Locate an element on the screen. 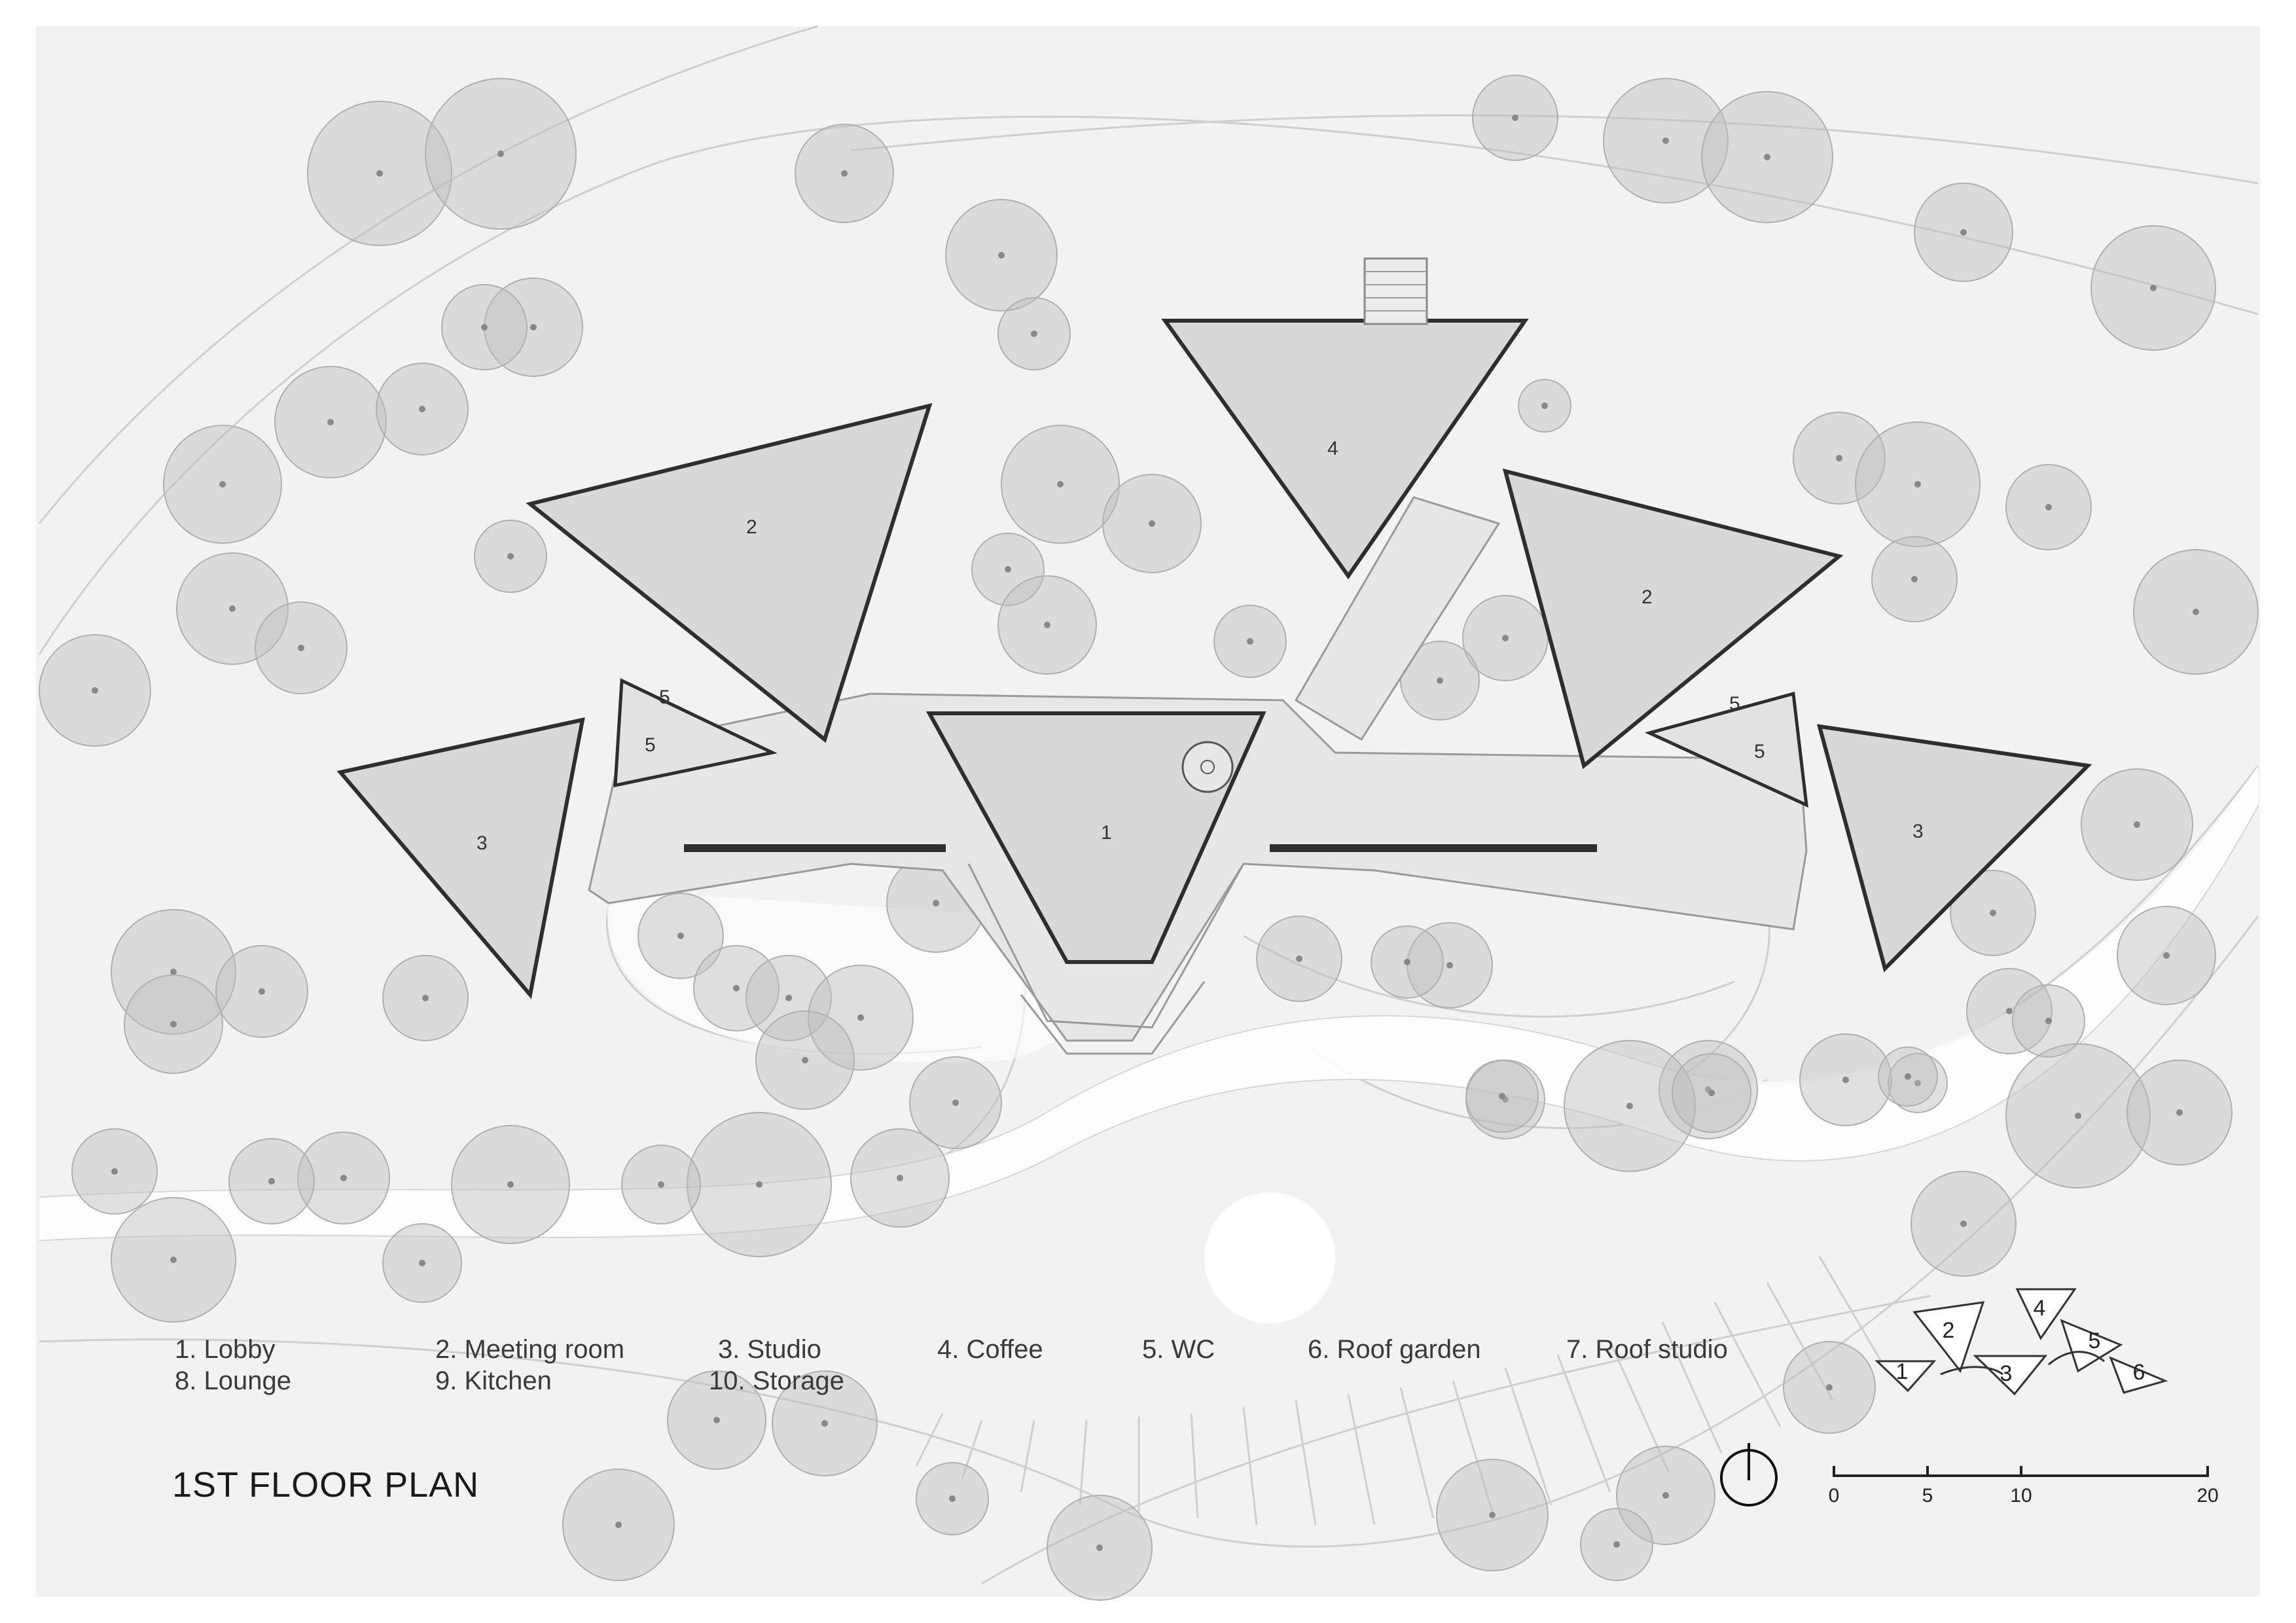 The height and width of the screenshot is (1623, 2296). key-plan is located at coordinates (2021, 1342).